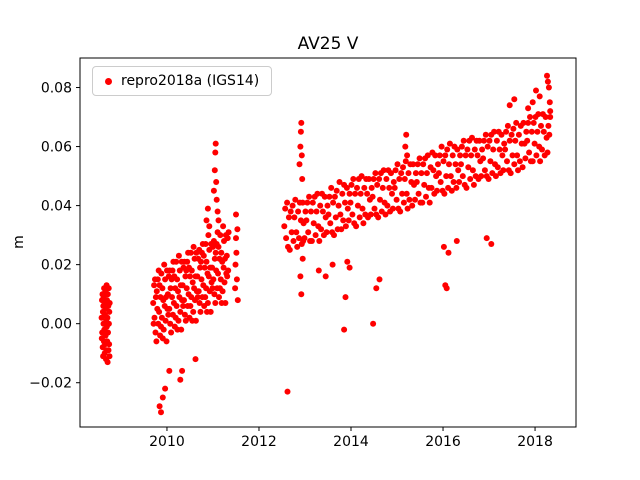  Describe the element at coordinates (56, 89) in the screenshot. I see `y-tick-label: 0.08` at that location.